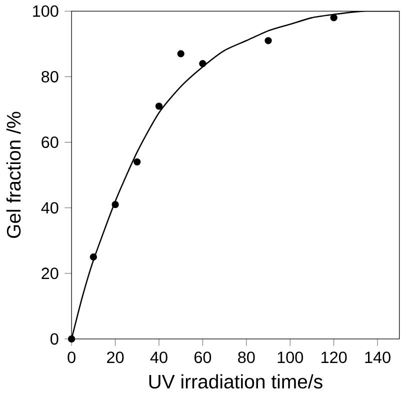 The width and height of the screenshot is (404, 401). What do you see at coordinates (377, 357) in the screenshot?
I see `x-tick-label: 140` at bounding box center [377, 357].